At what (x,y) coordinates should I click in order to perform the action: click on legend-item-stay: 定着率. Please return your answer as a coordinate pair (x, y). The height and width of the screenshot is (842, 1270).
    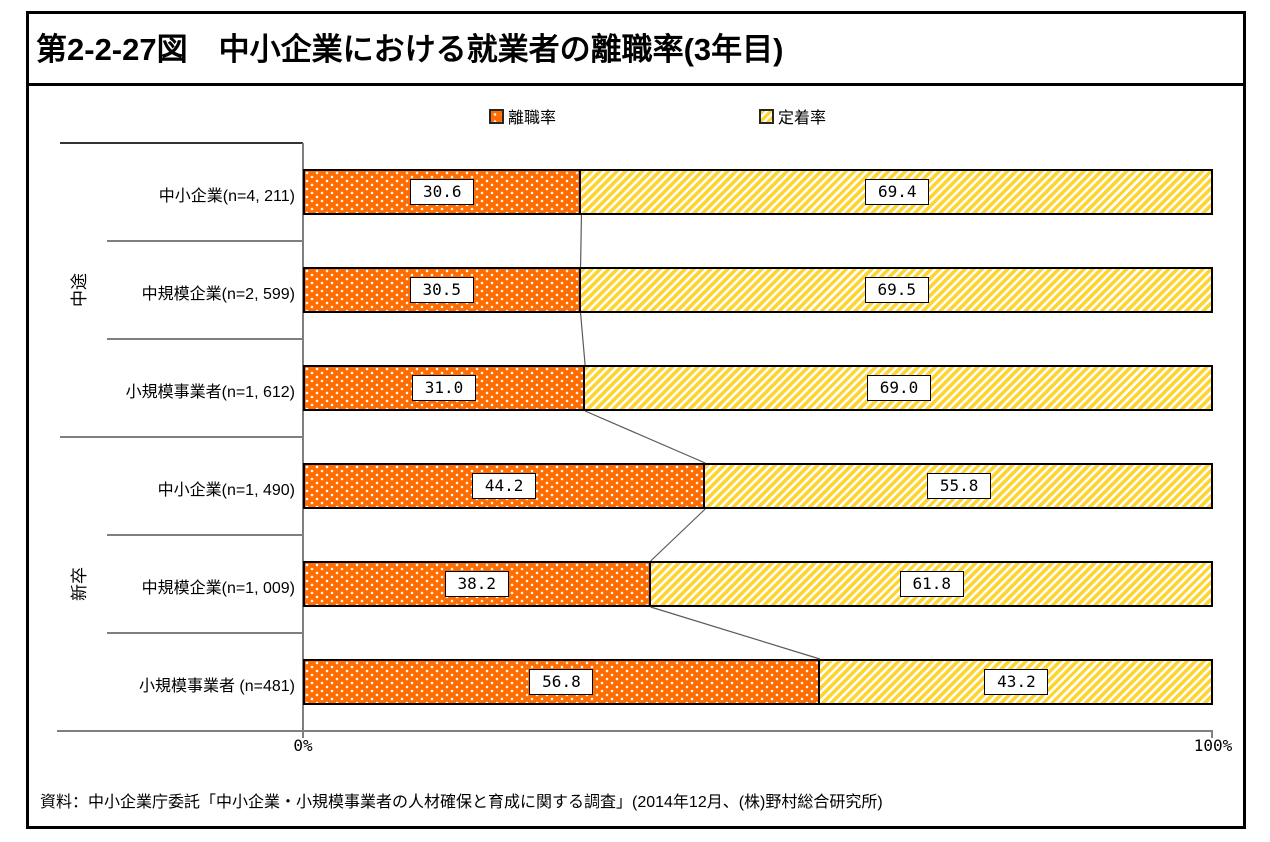
    Looking at the image, I should click on (793, 116).